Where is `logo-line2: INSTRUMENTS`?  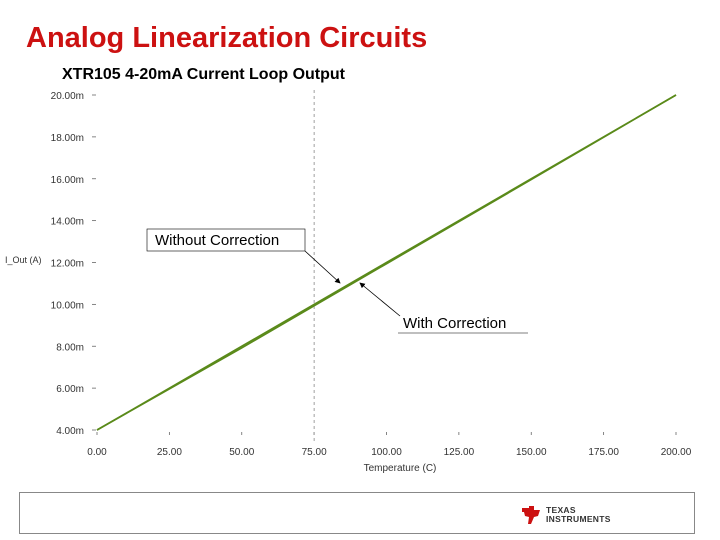
logo-line2: INSTRUMENTS is located at coordinates (578, 519).